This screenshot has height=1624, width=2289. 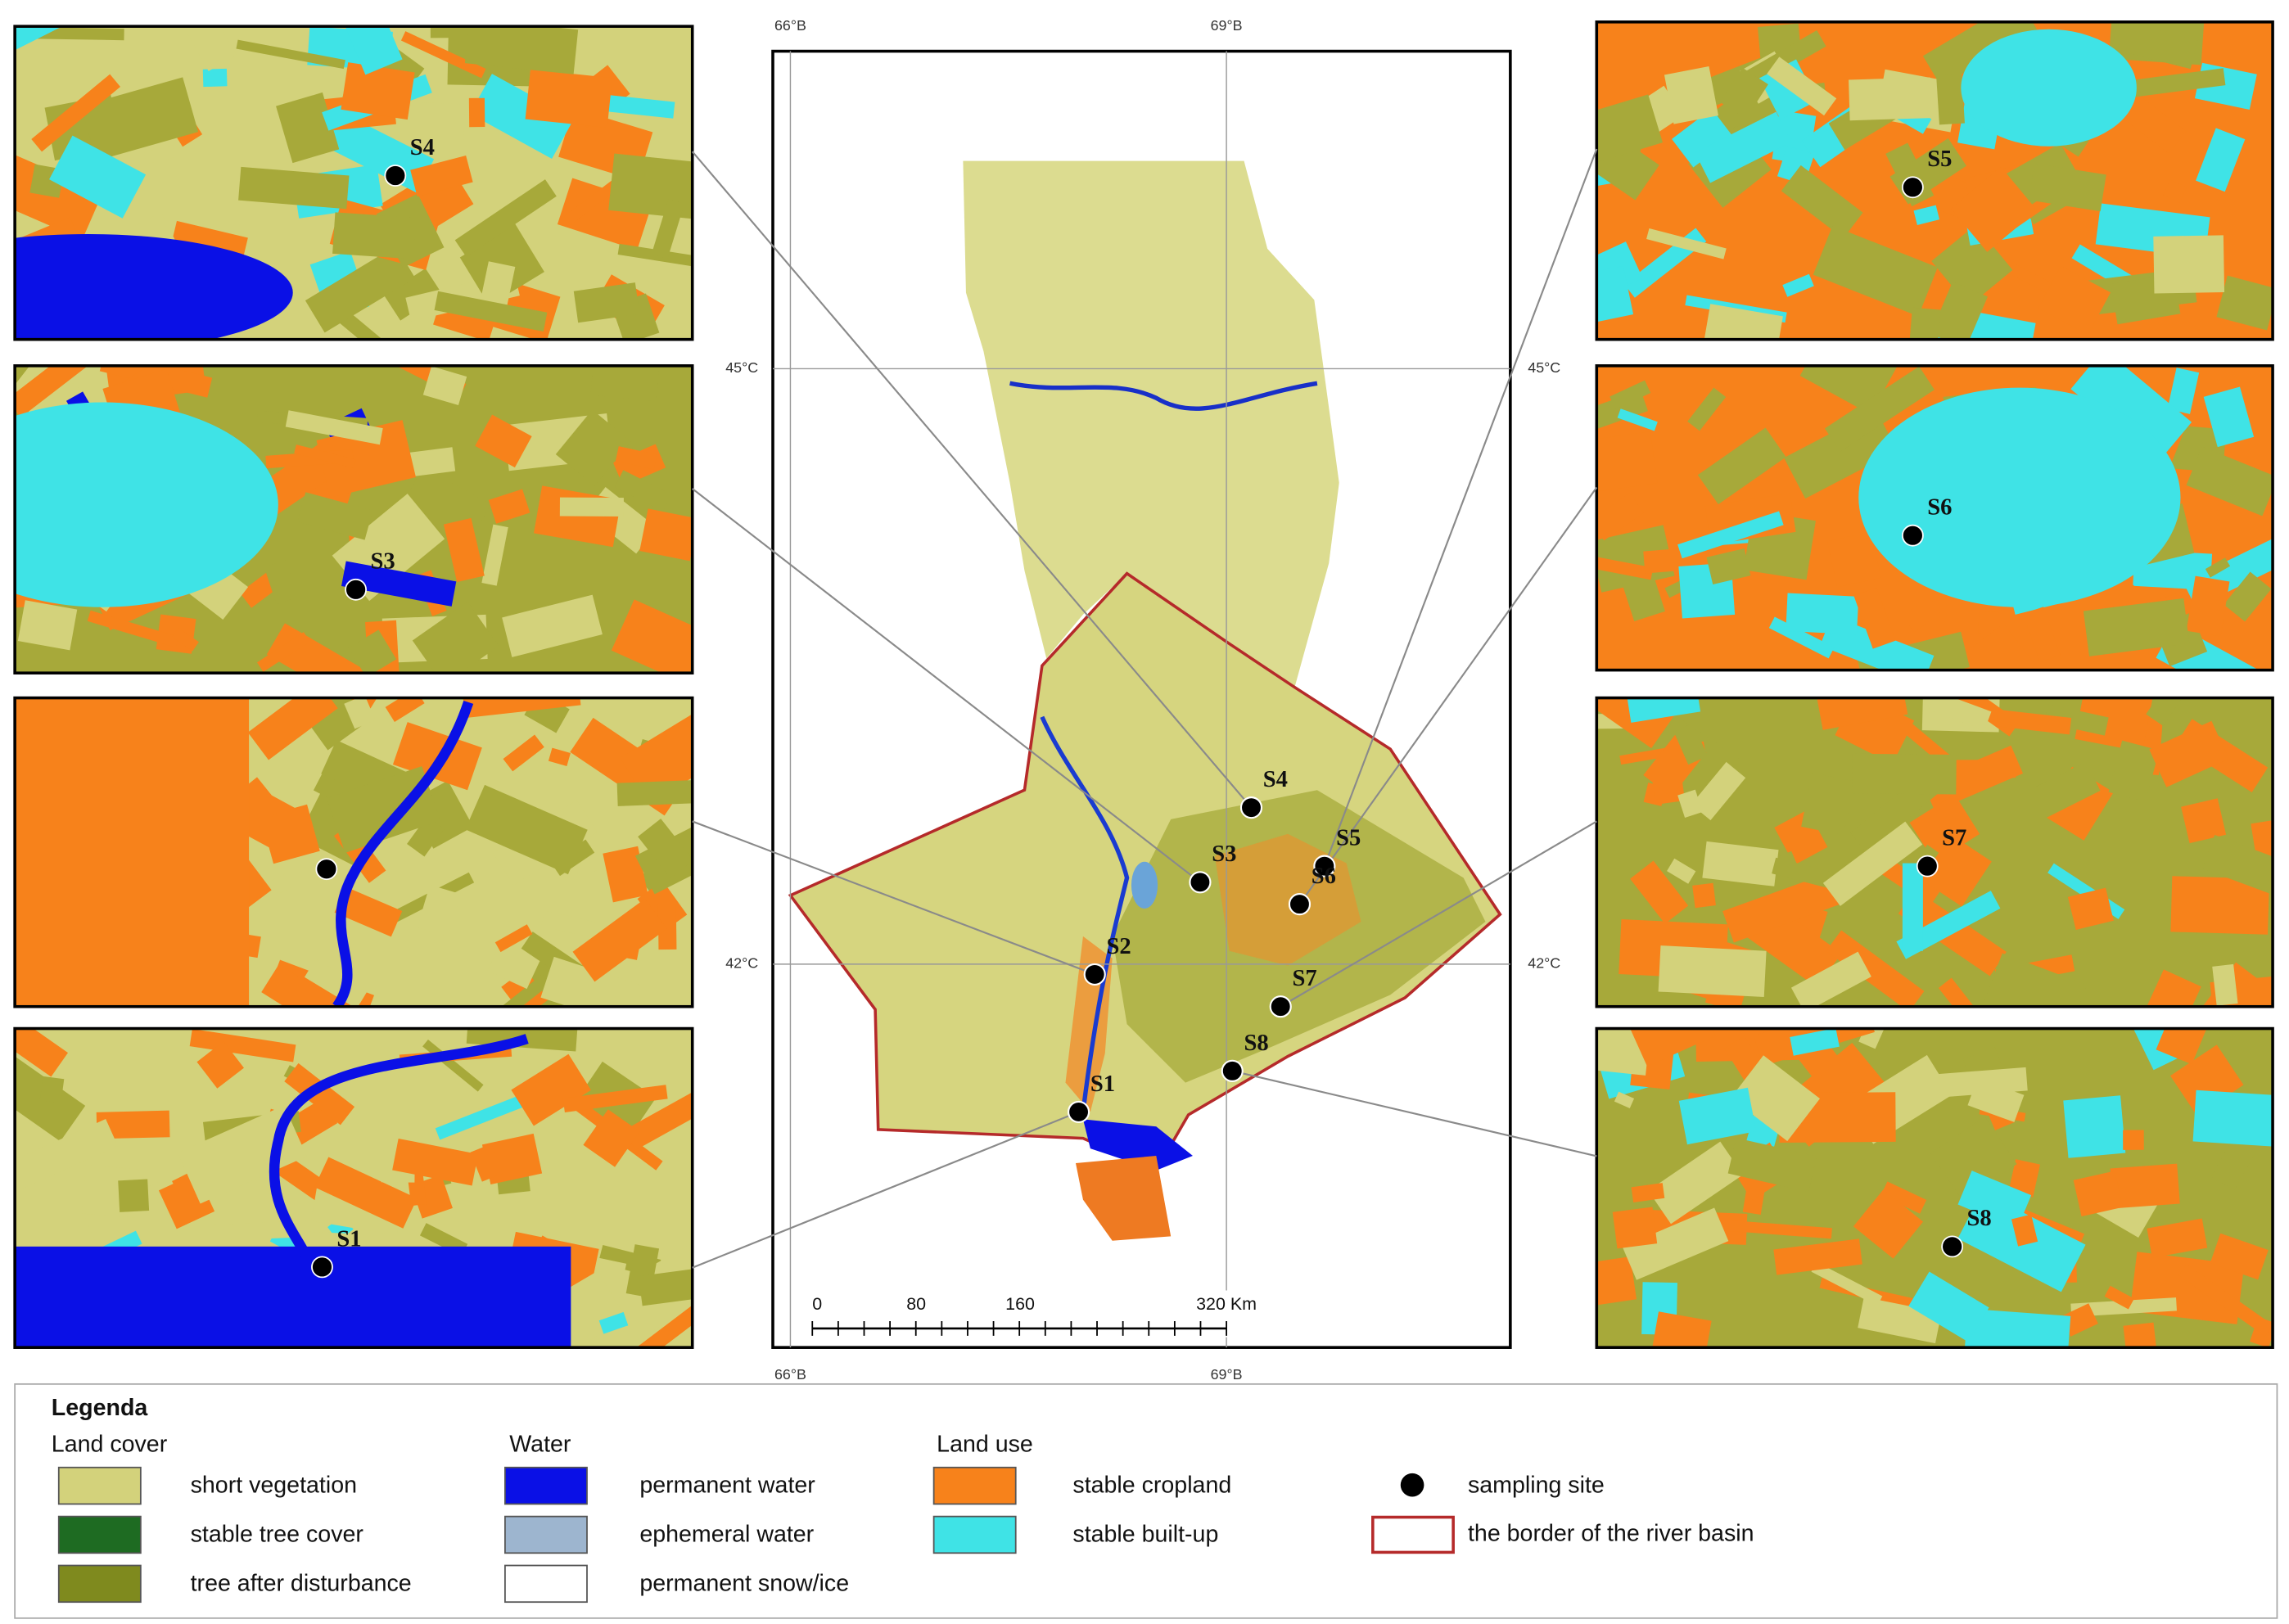 I want to click on legend-swatch, so click(x=100, y=1535).